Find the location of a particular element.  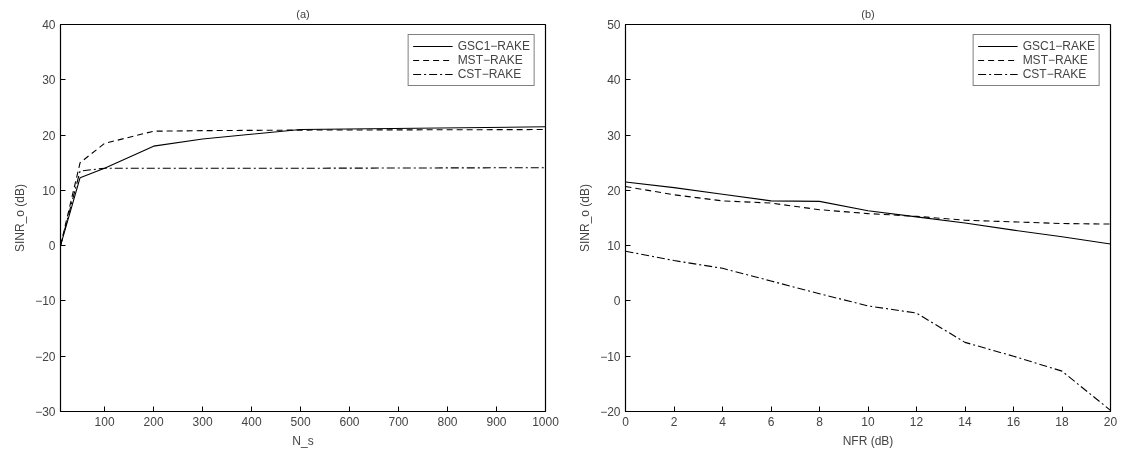

x-tick-label: 900 is located at coordinates (496, 421).